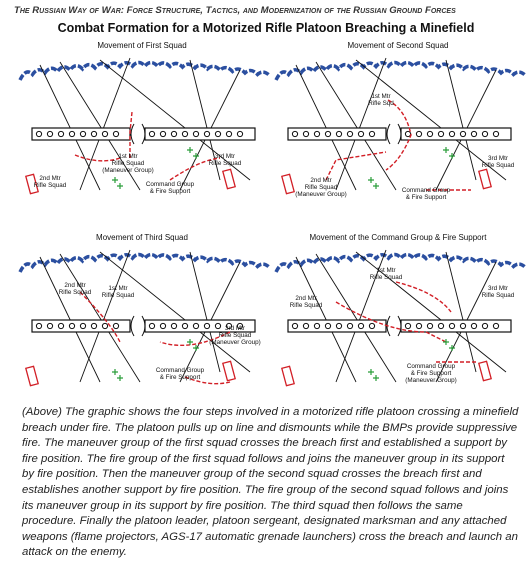 The height and width of the screenshot is (566, 532). What do you see at coordinates (430, 380) in the screenshot?
I see `unit-label-line: (Maneuver Group)` at bounding box center [430, 380].